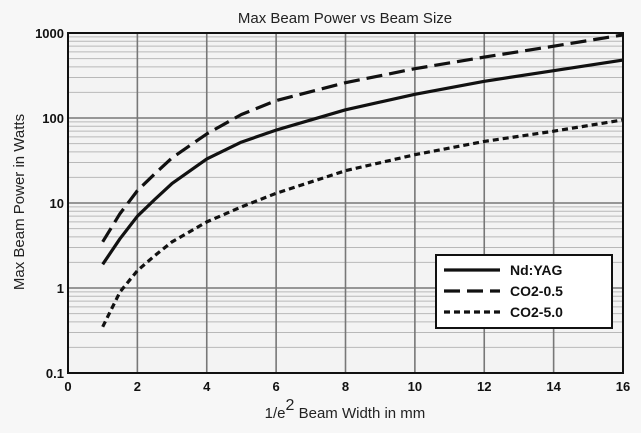 The width and height of the screenshot is (641, 433). Describe the element at coordinates (623, 386) in the screenshot. I see `x-tick-label: 16` at that location.